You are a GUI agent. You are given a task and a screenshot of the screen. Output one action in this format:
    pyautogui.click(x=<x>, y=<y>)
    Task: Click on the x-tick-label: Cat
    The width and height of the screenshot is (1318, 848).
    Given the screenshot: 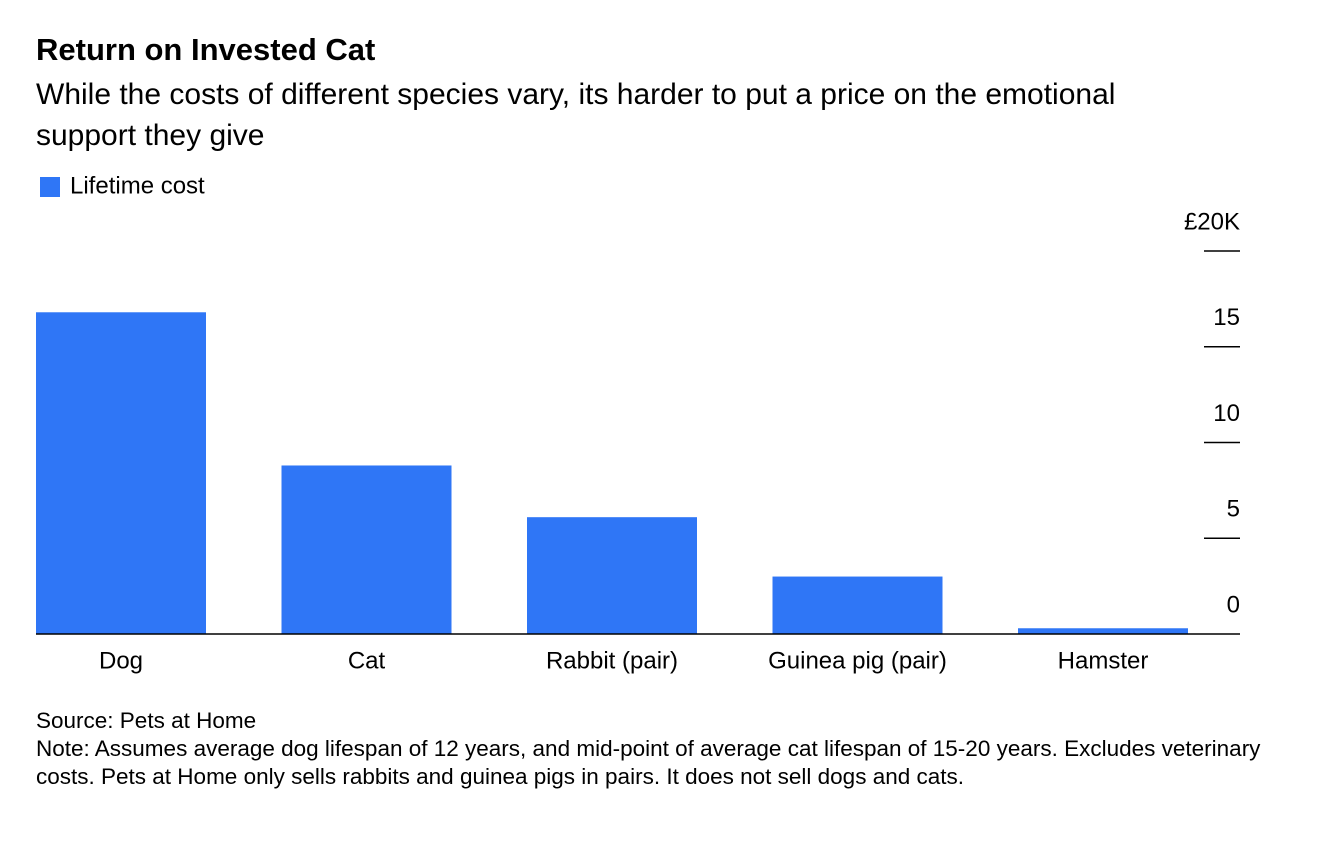 What is the action you would take?
    pyautogui.click(x=367, y=660)
    